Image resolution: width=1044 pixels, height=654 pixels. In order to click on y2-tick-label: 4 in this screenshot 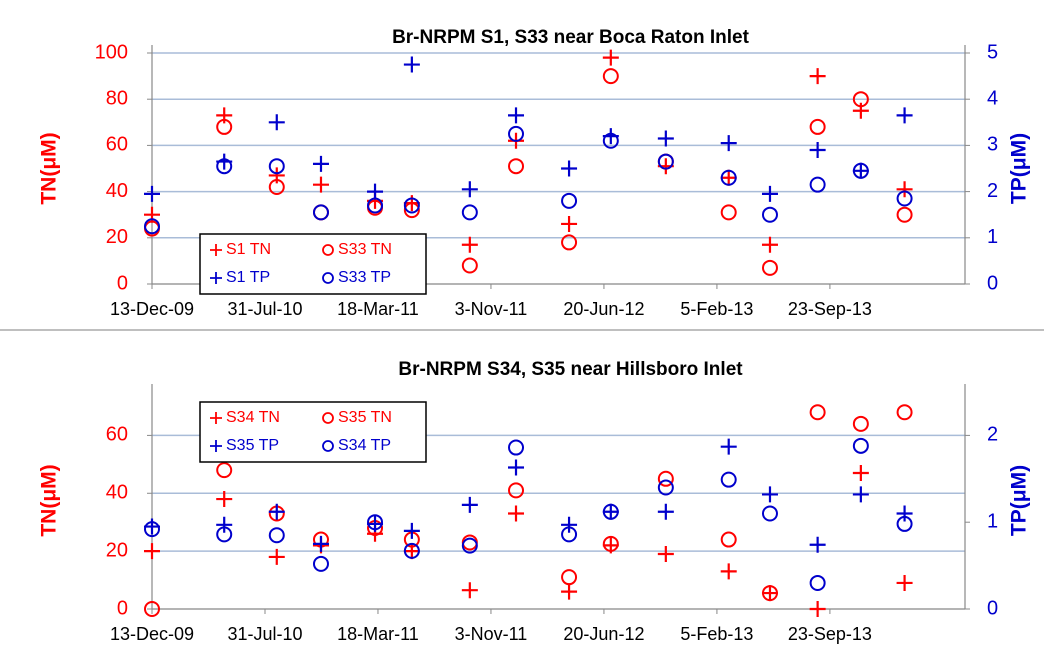, I will do `click(992, 98)`.